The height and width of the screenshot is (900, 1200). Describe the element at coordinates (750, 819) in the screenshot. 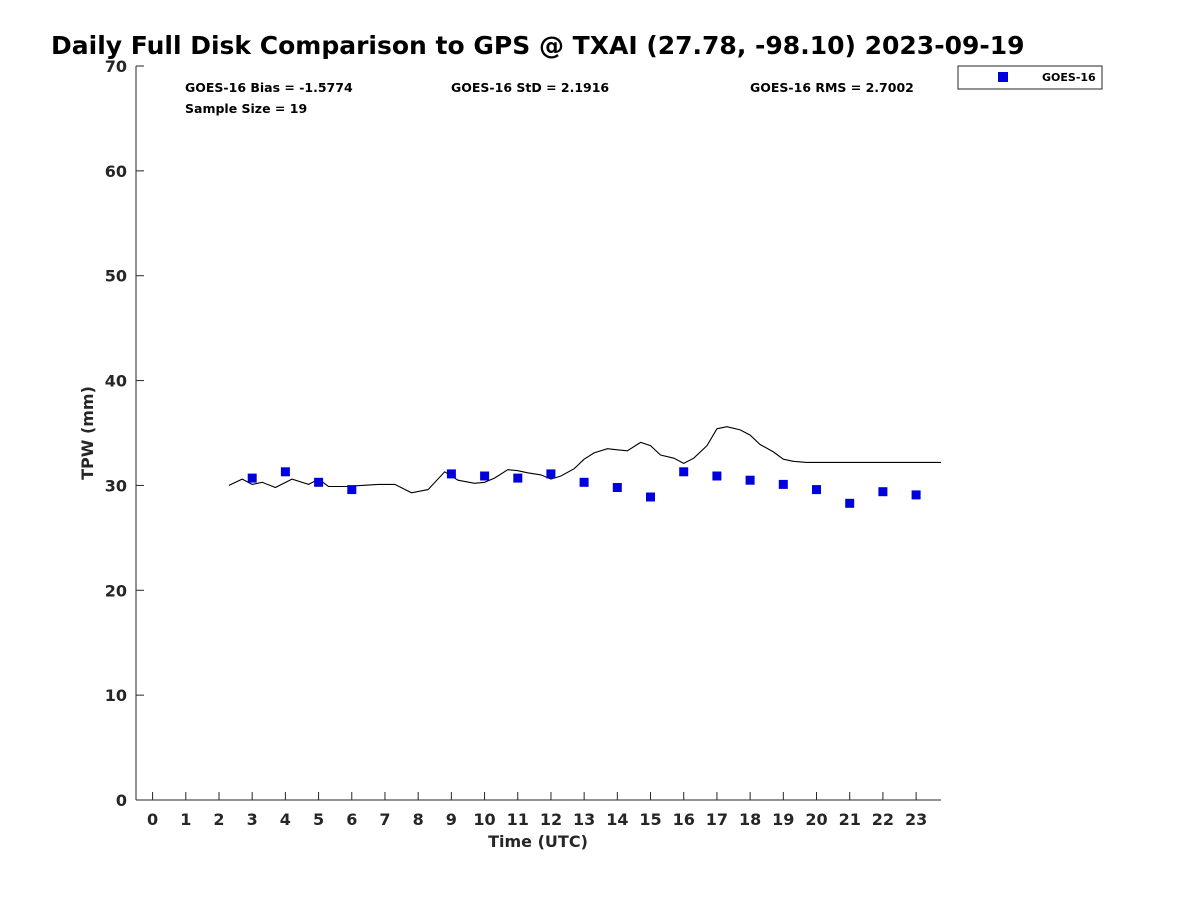

I see `x-tick-label: 18` at that location.